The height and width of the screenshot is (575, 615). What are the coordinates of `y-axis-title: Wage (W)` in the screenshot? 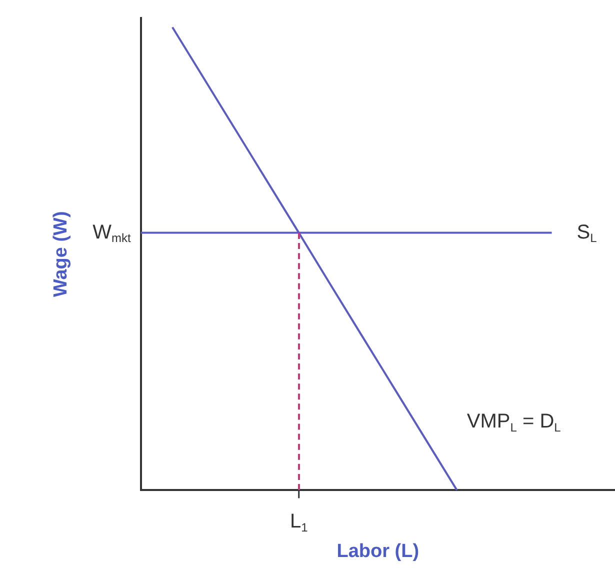 It's located at (61, 254).